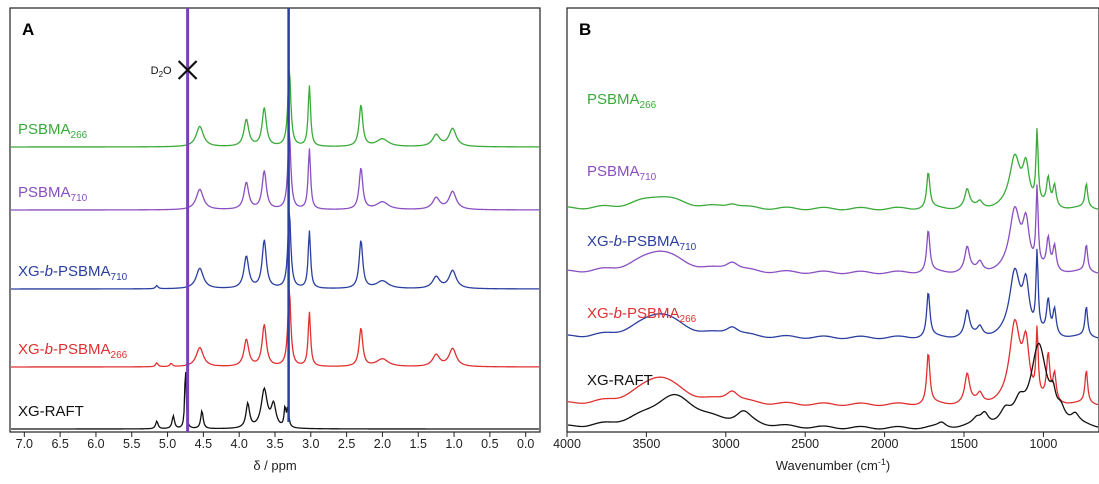 Image resolution: width=1099 pixels, height=484 pixels. What do you see at coordinates (238, 444) in the screenshot?
I see `x-tick-label: 4.0` at bounding box center [238, 444].